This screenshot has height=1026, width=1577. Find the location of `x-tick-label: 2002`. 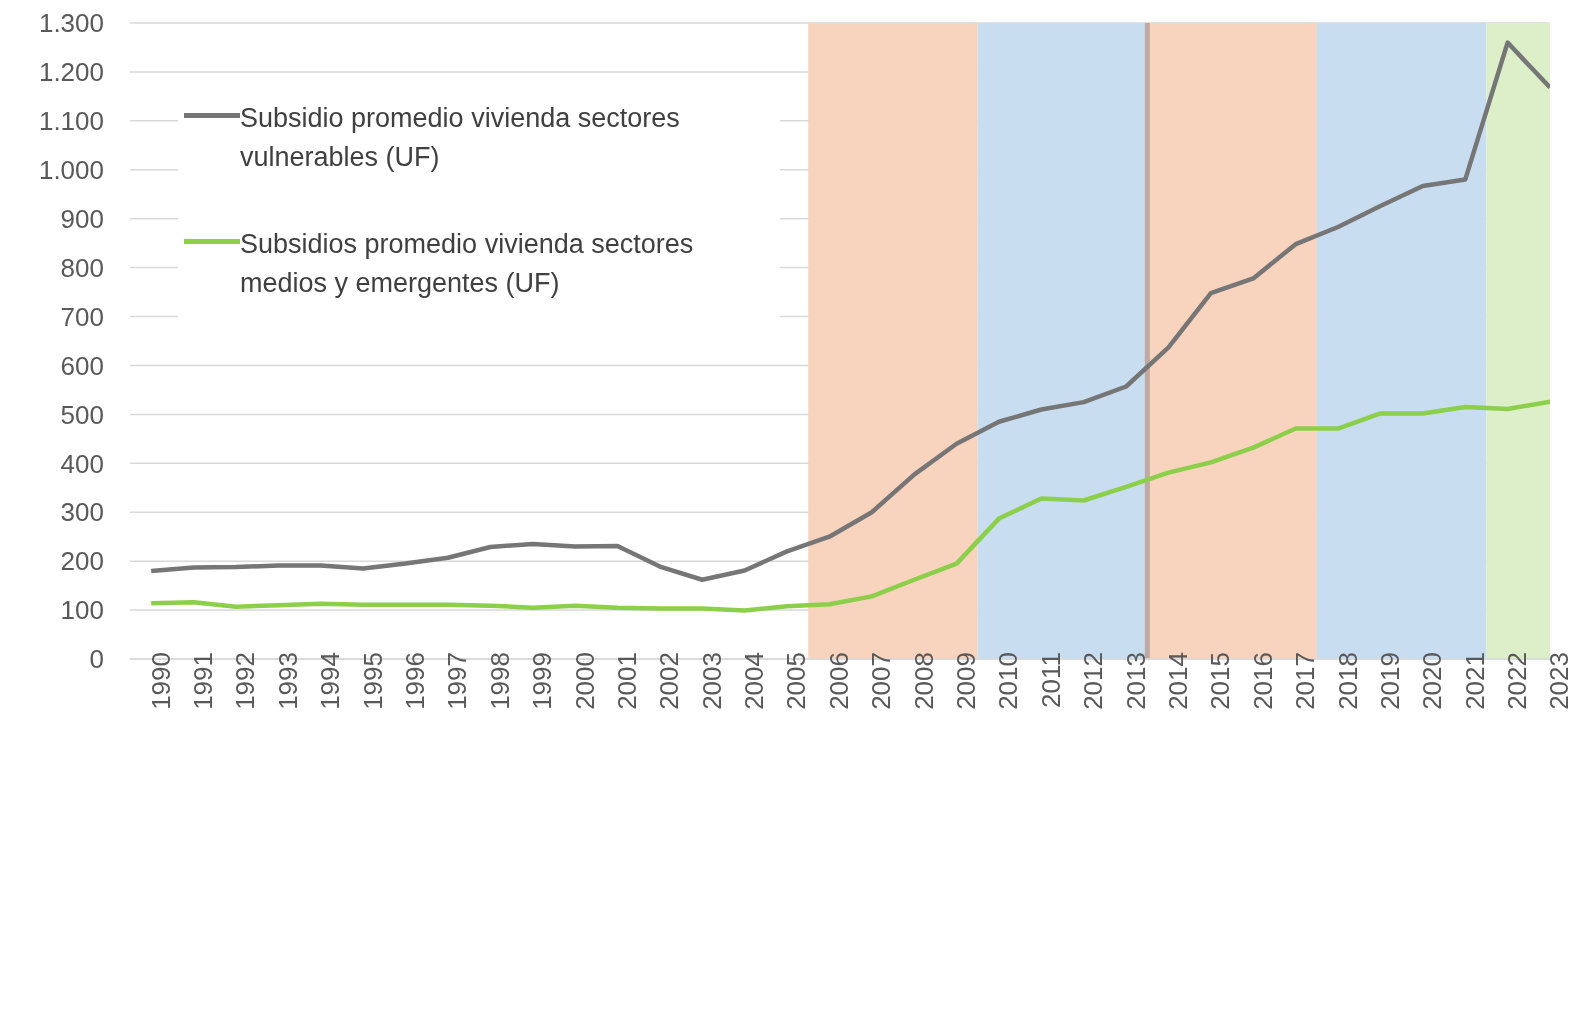

x-tick-label: 2002 is located at coordinates (669, 681).